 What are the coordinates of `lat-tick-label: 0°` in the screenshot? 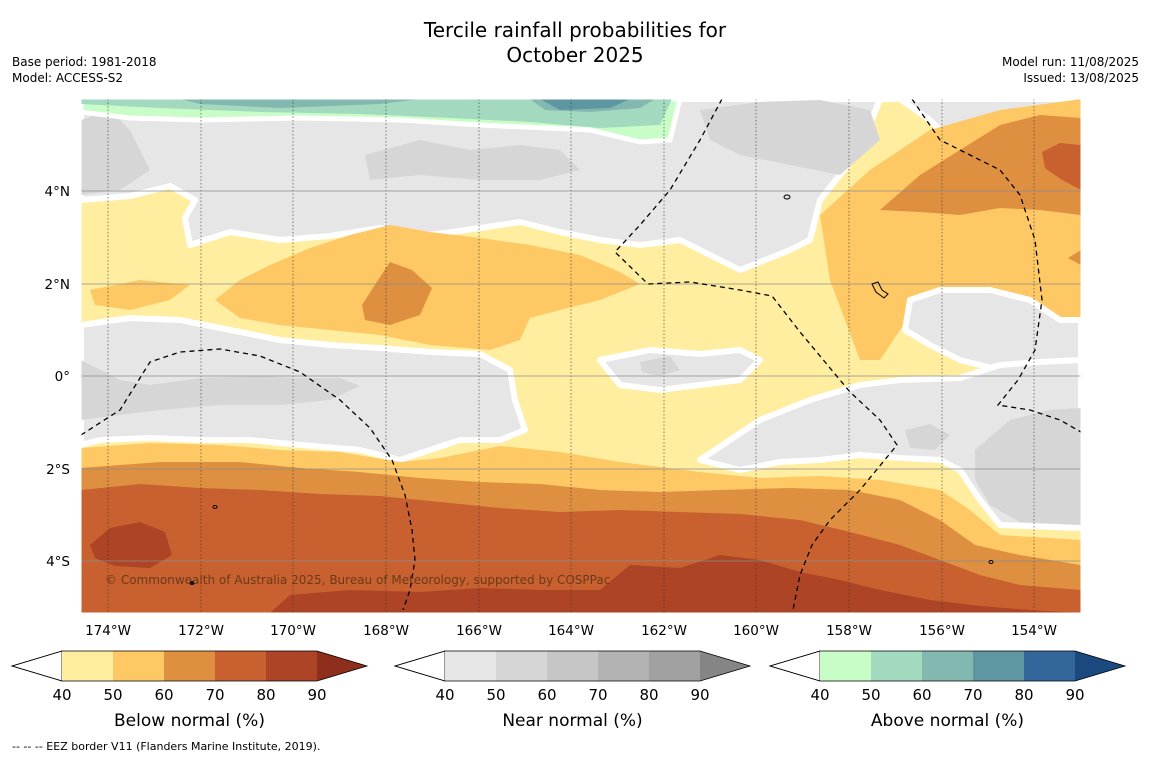 It's located at (62, 377).